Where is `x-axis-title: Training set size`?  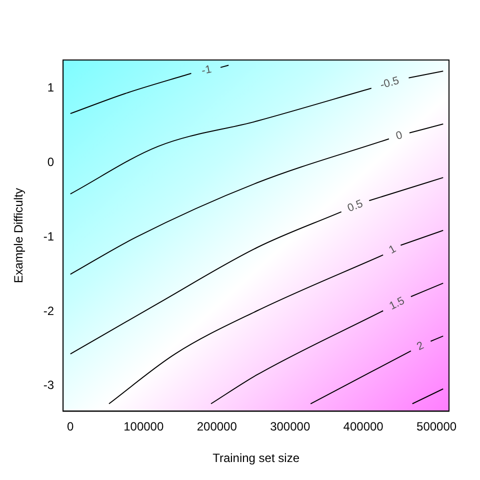 x-axis-title: Training set size is located at coordinates (256, 458).